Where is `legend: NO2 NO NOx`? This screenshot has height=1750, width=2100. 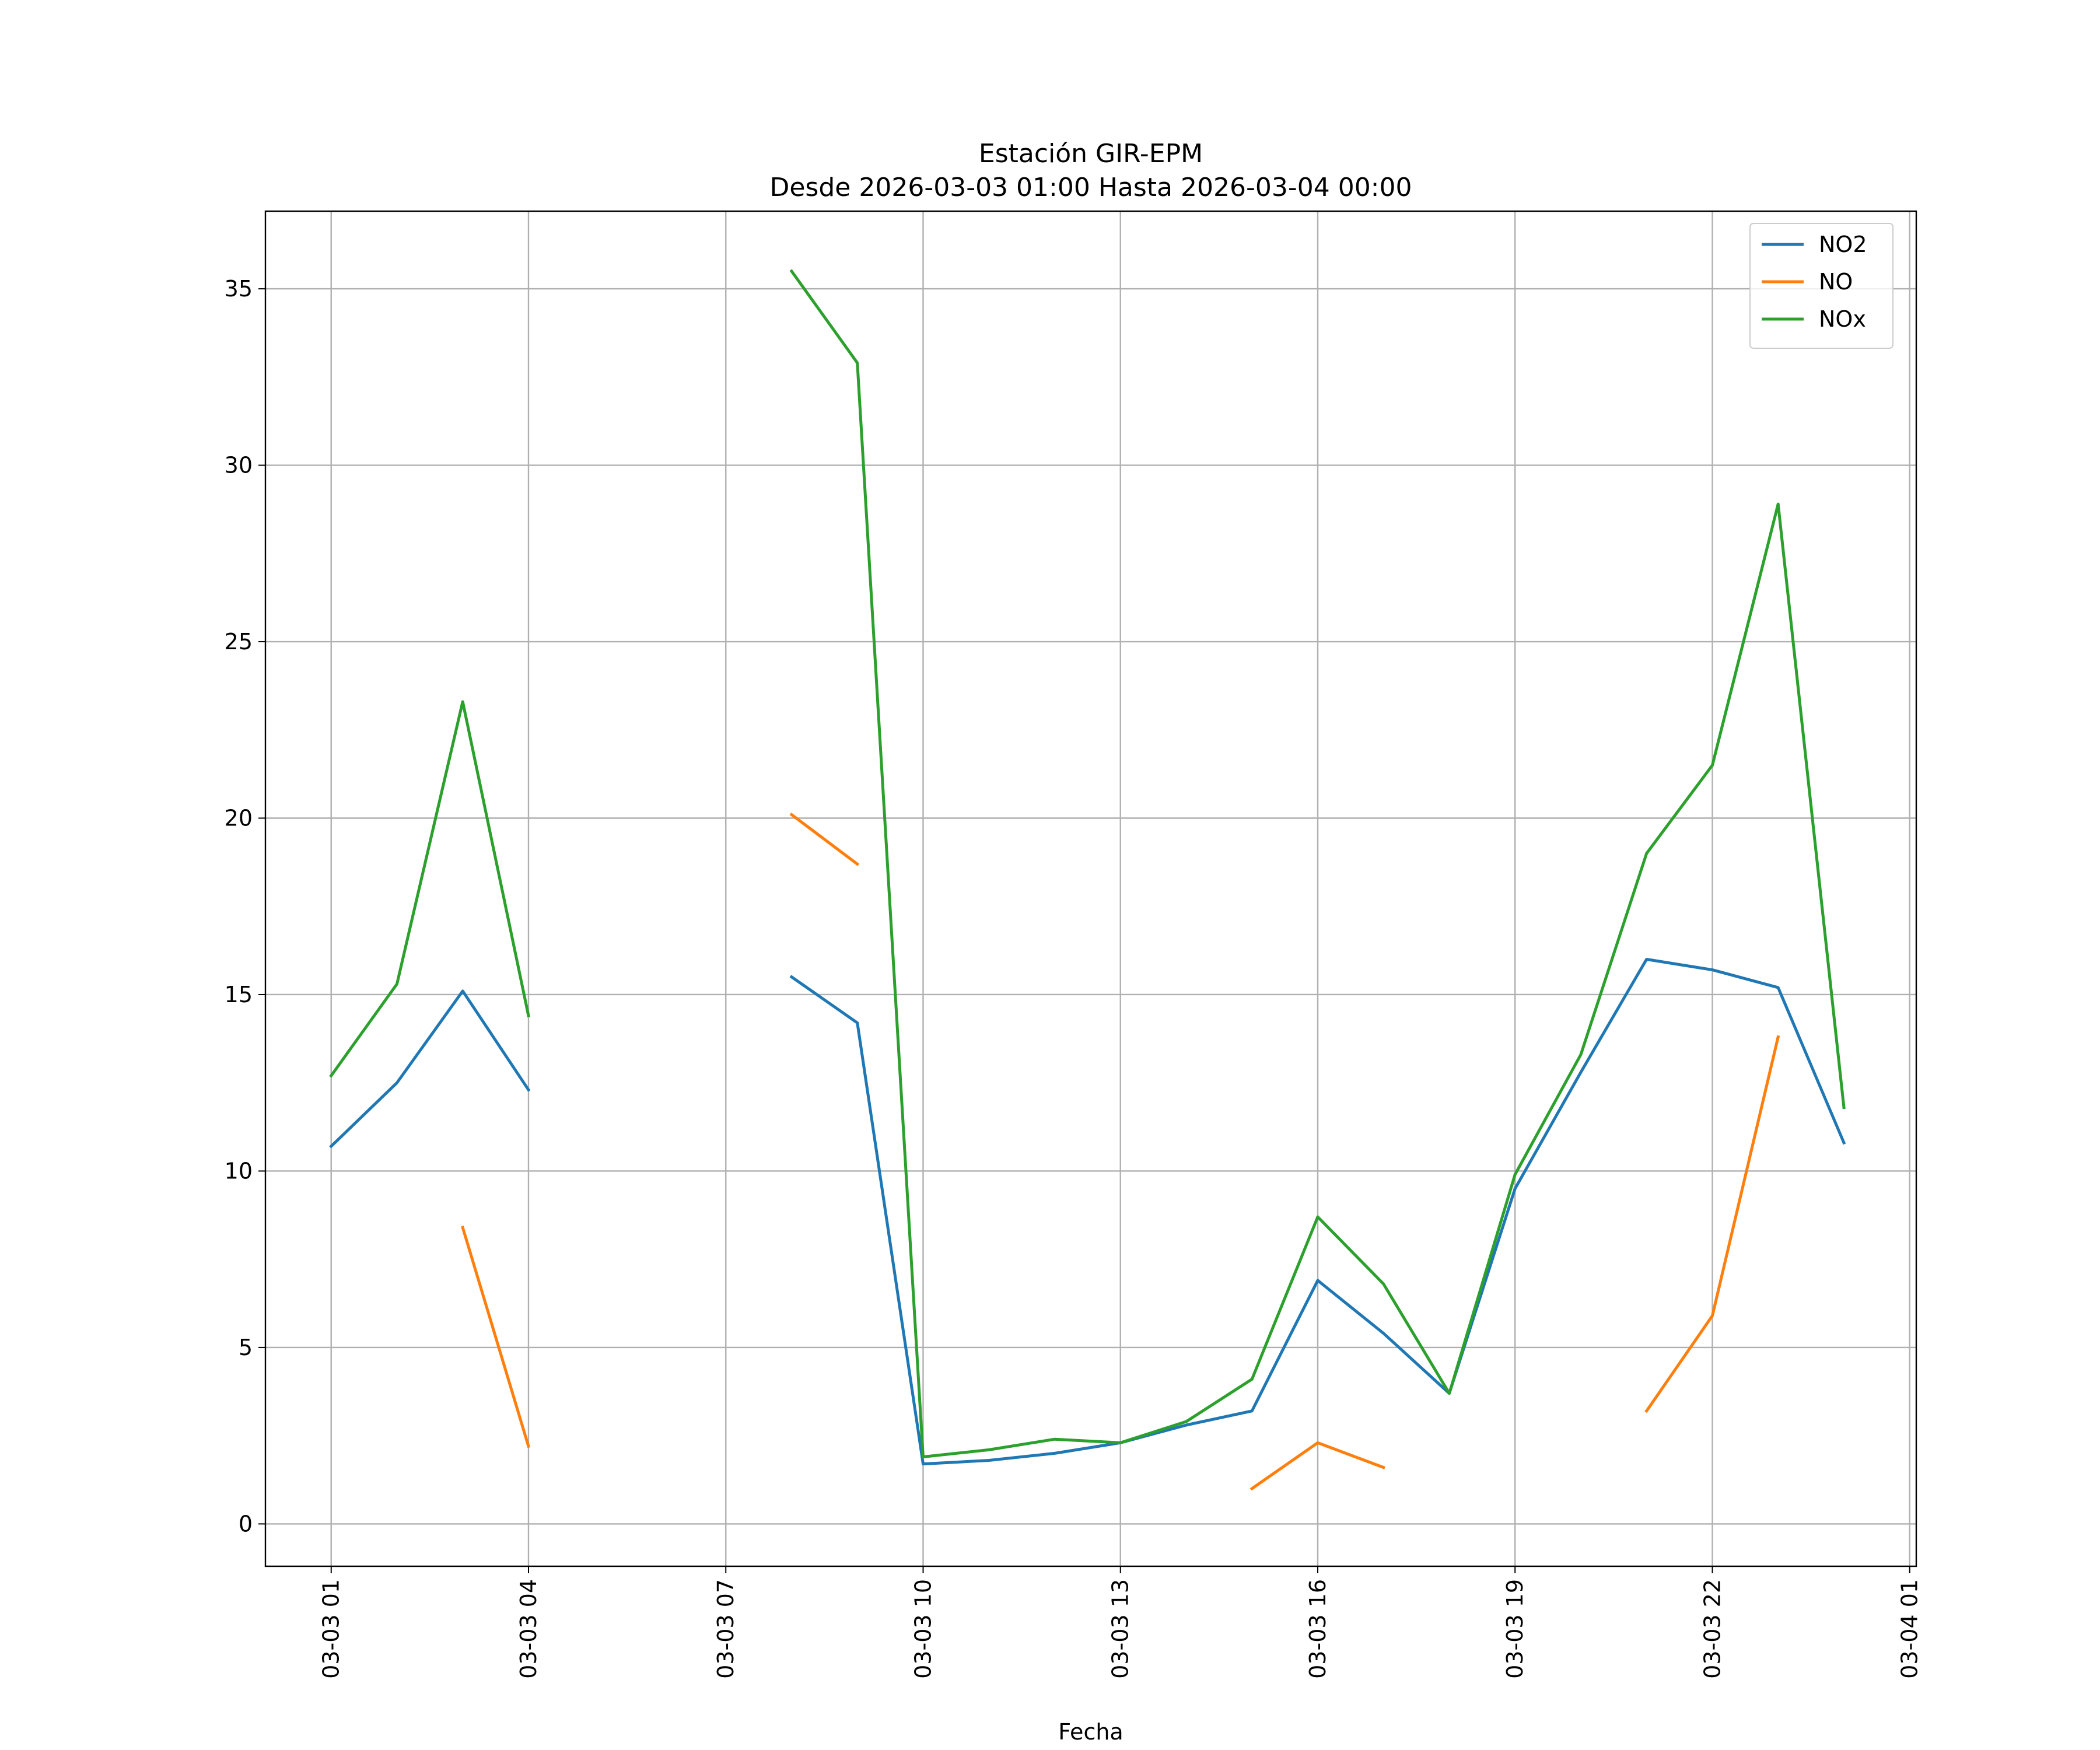
legend: NO2 NO NOx is located at coordinates (1821, 286).